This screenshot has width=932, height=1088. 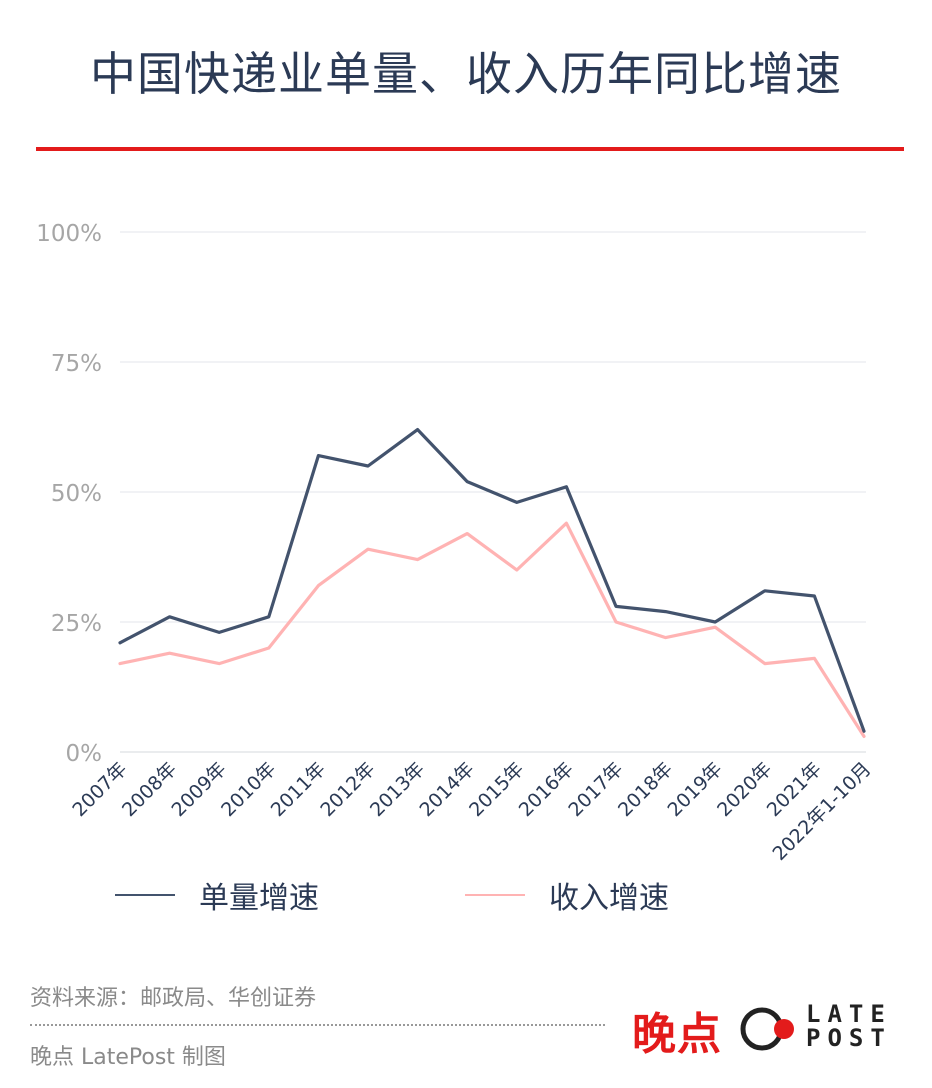 I want to click on x-tick-label: 2016年, so click(x=546, y=789).